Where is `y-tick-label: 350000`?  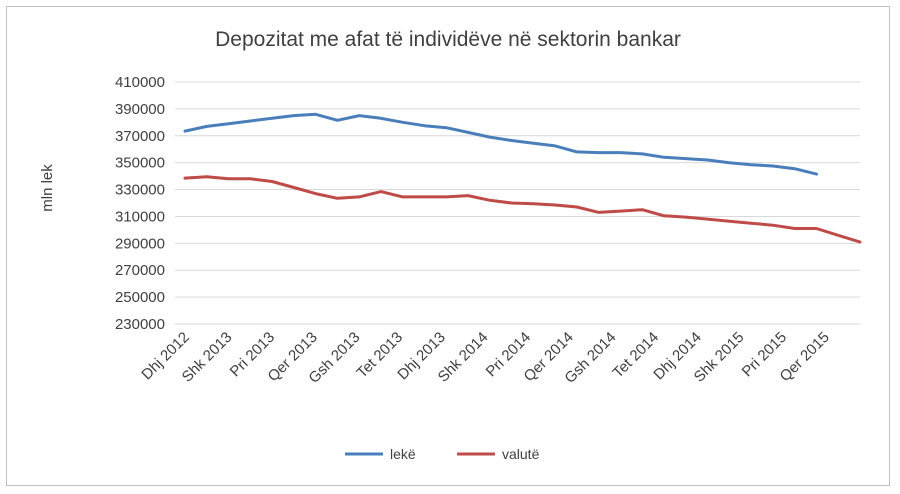
y-tick-label: 350000 is located at coordinates (140, 163).